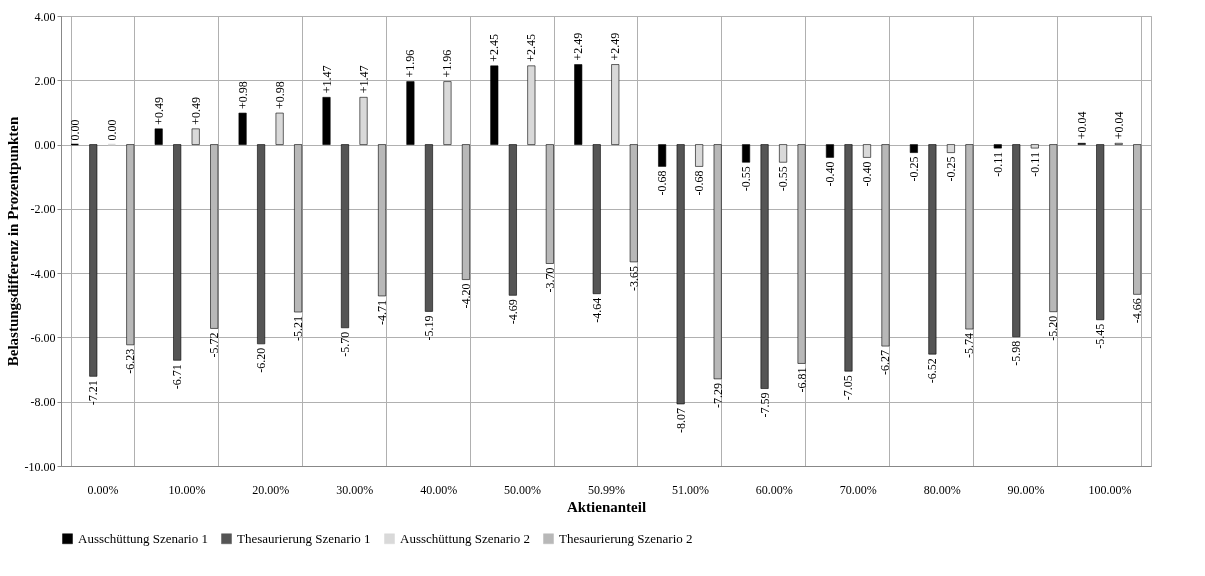  I want to click on data-label: -6.52, so click(932, 371).